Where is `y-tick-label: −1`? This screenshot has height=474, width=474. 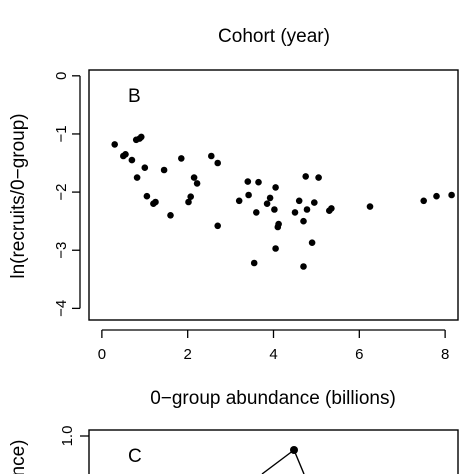 y-tick-label: −1 is located at coordinates (61, 133).